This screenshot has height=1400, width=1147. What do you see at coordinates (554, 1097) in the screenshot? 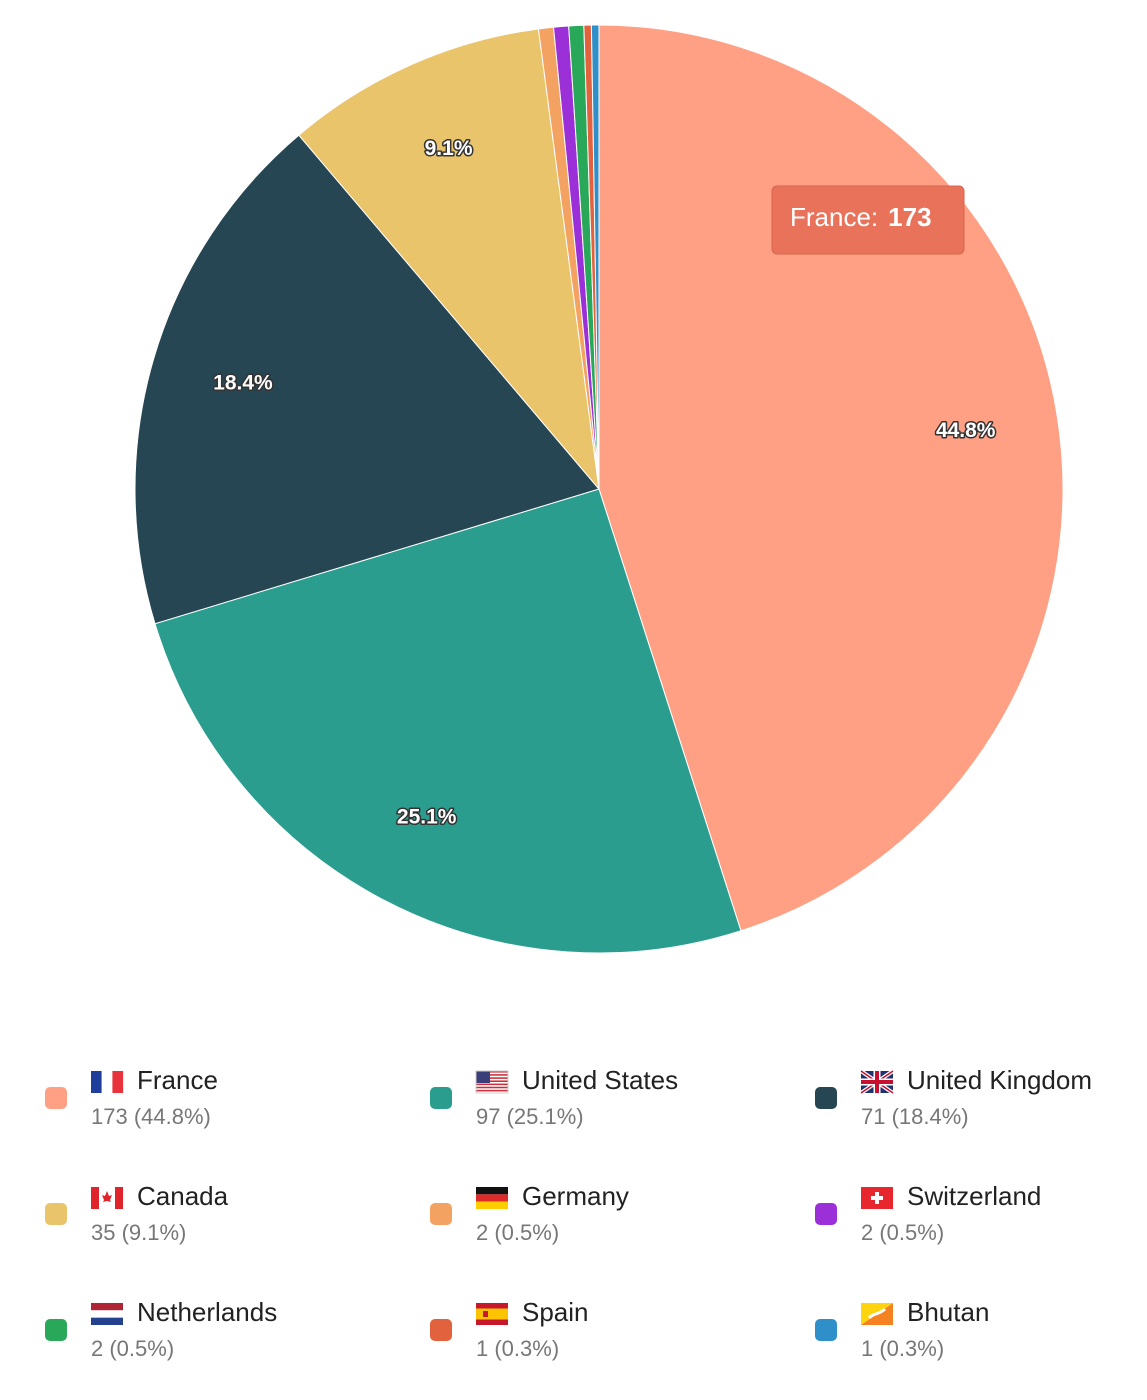
I see `legend-item: United States 97 (25.1%)` at bounding box center [554, 1097].